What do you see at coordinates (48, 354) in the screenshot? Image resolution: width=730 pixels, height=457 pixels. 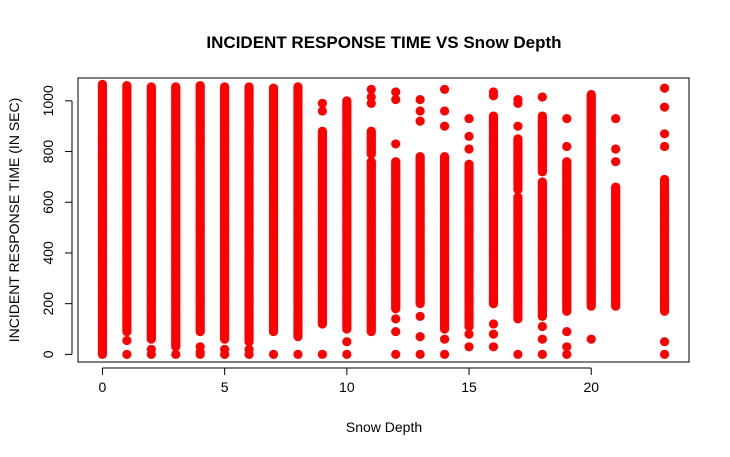 I see `y-tick-label: 0` at bounding box center [48, 354].